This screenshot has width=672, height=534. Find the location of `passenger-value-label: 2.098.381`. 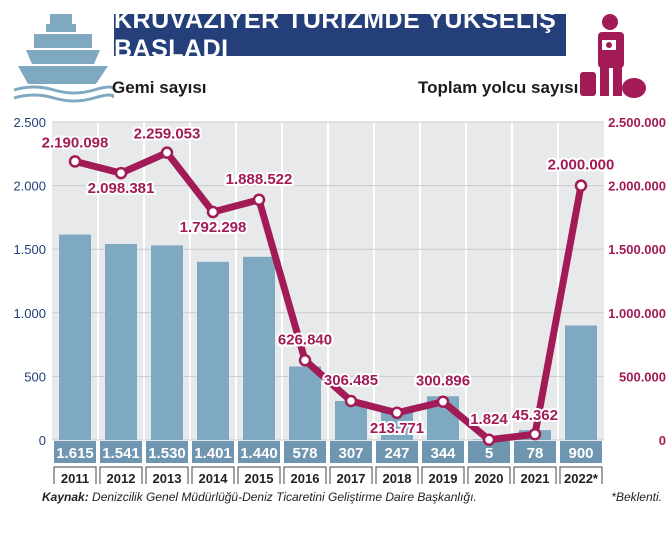

passenger-value-label: 2.098.381 is located at coordinates (121, 188).